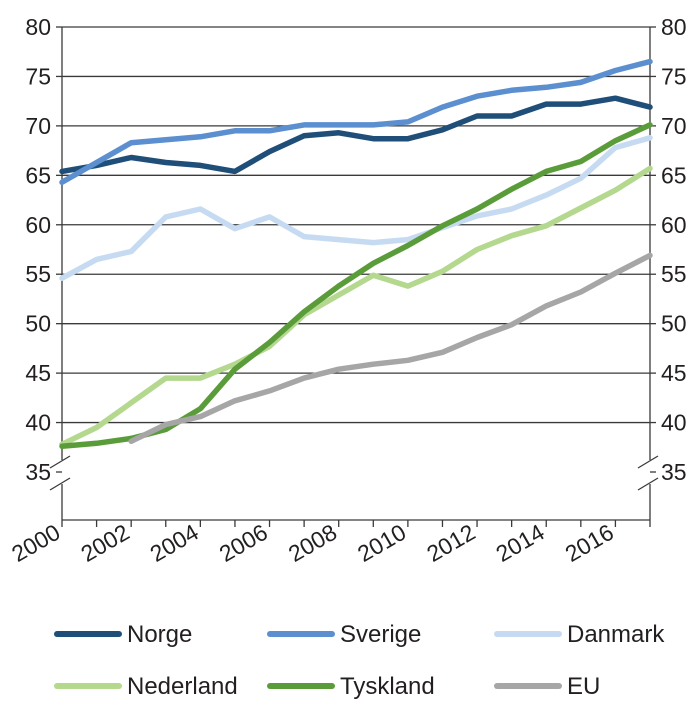 The image size is (700, 713). Describe the element at coordinates (104, 543) in the screenshot. I see `x-tick-label: 2002` at that location.